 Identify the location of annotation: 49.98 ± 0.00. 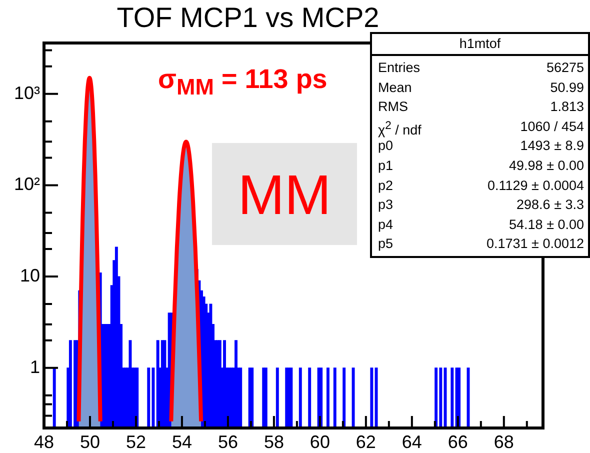
(546, 165).